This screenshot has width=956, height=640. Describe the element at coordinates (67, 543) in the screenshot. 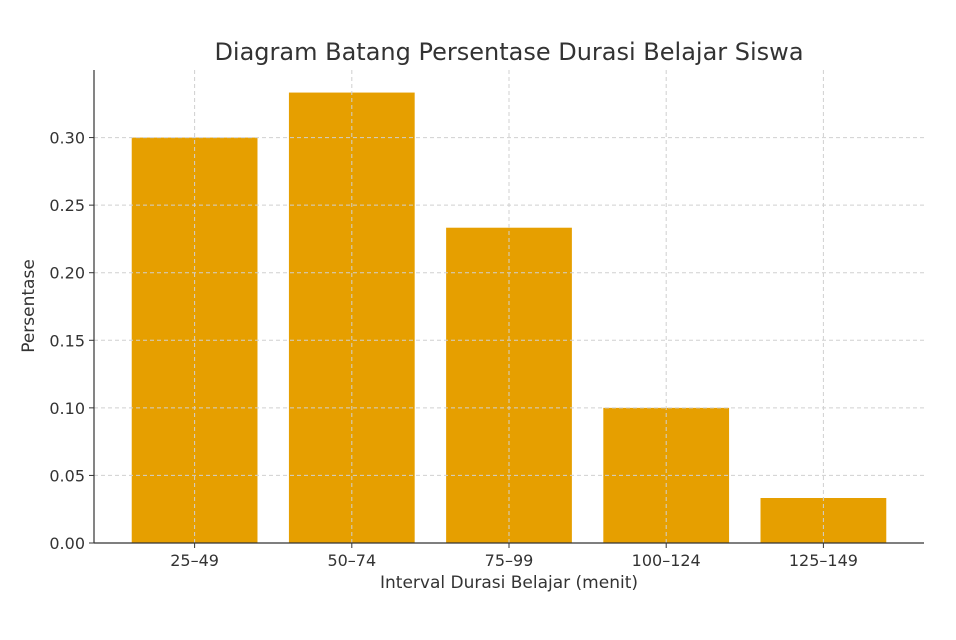

I see `y-tick-label: 0.00` at that location.